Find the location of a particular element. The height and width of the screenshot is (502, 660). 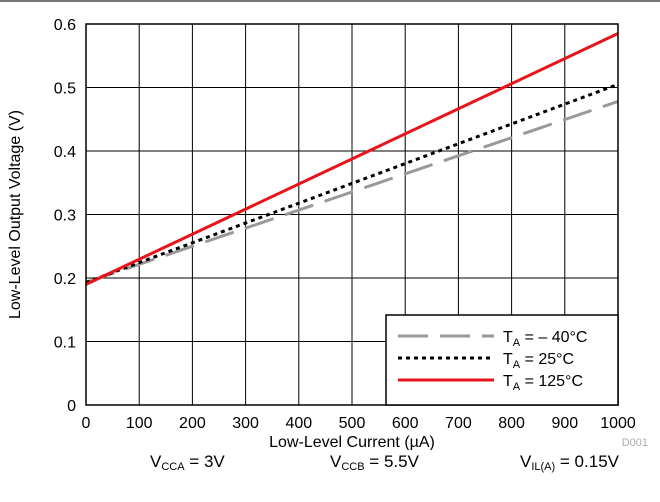

x-tick-label: 500 is located at coordinates (352, 423).